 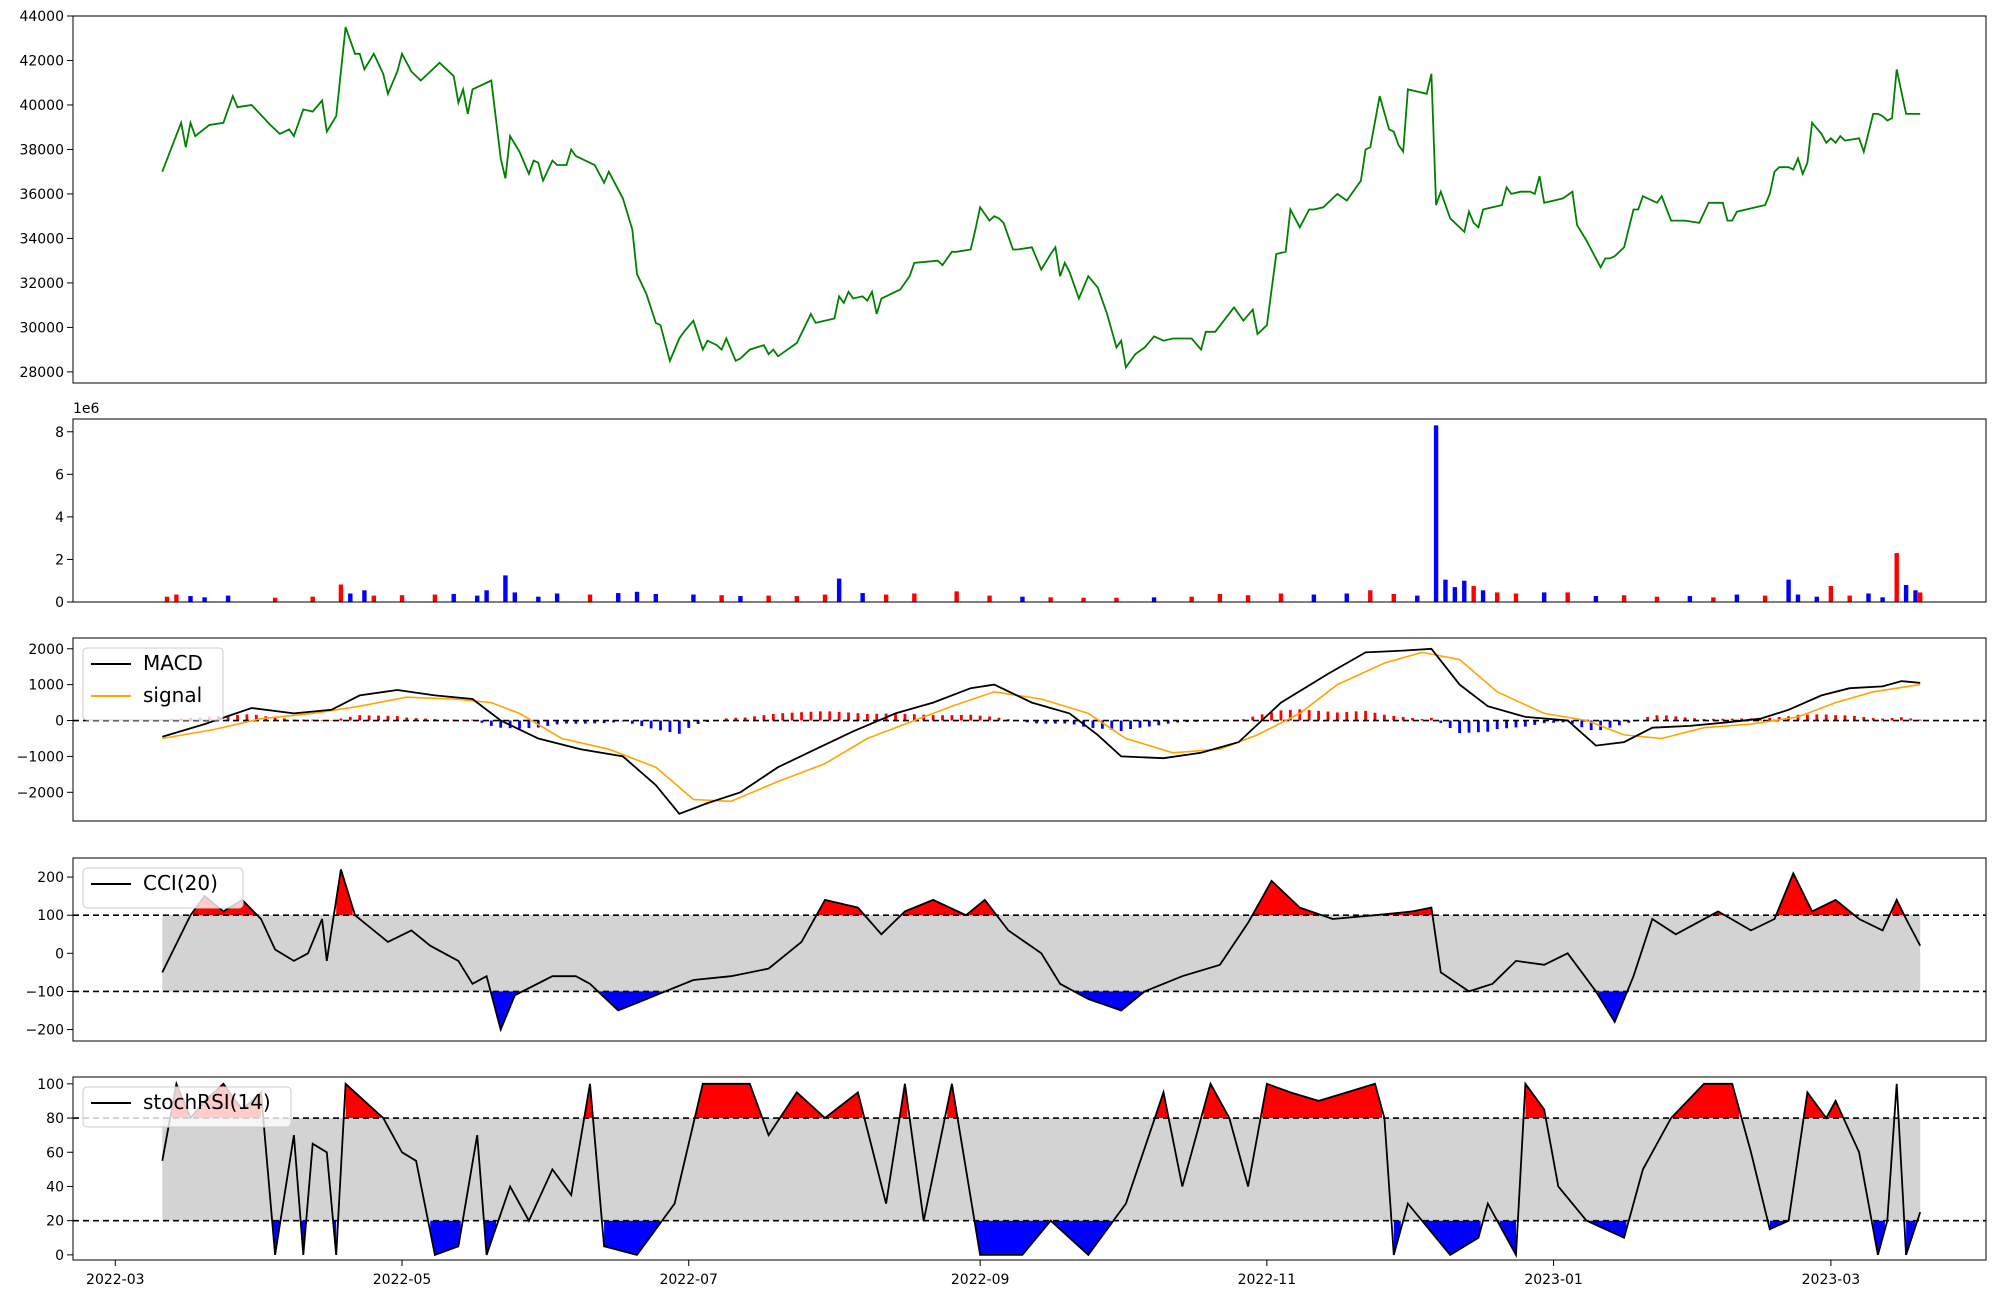 I want to click on cci-axes-frame, so click(x=1029, y=949).